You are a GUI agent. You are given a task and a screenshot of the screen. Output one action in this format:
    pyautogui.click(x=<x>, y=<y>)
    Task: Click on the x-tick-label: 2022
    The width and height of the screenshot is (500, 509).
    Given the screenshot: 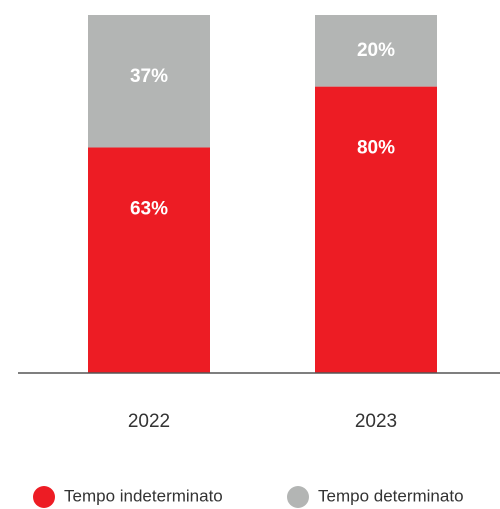 What is the action you would take?
    pyautogui.click(x=149, y=421)
    